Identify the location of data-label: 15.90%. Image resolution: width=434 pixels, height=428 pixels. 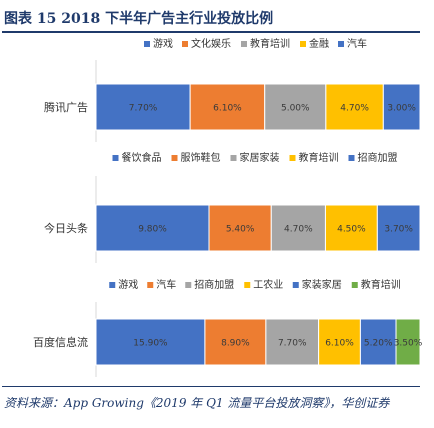
(150, 344).